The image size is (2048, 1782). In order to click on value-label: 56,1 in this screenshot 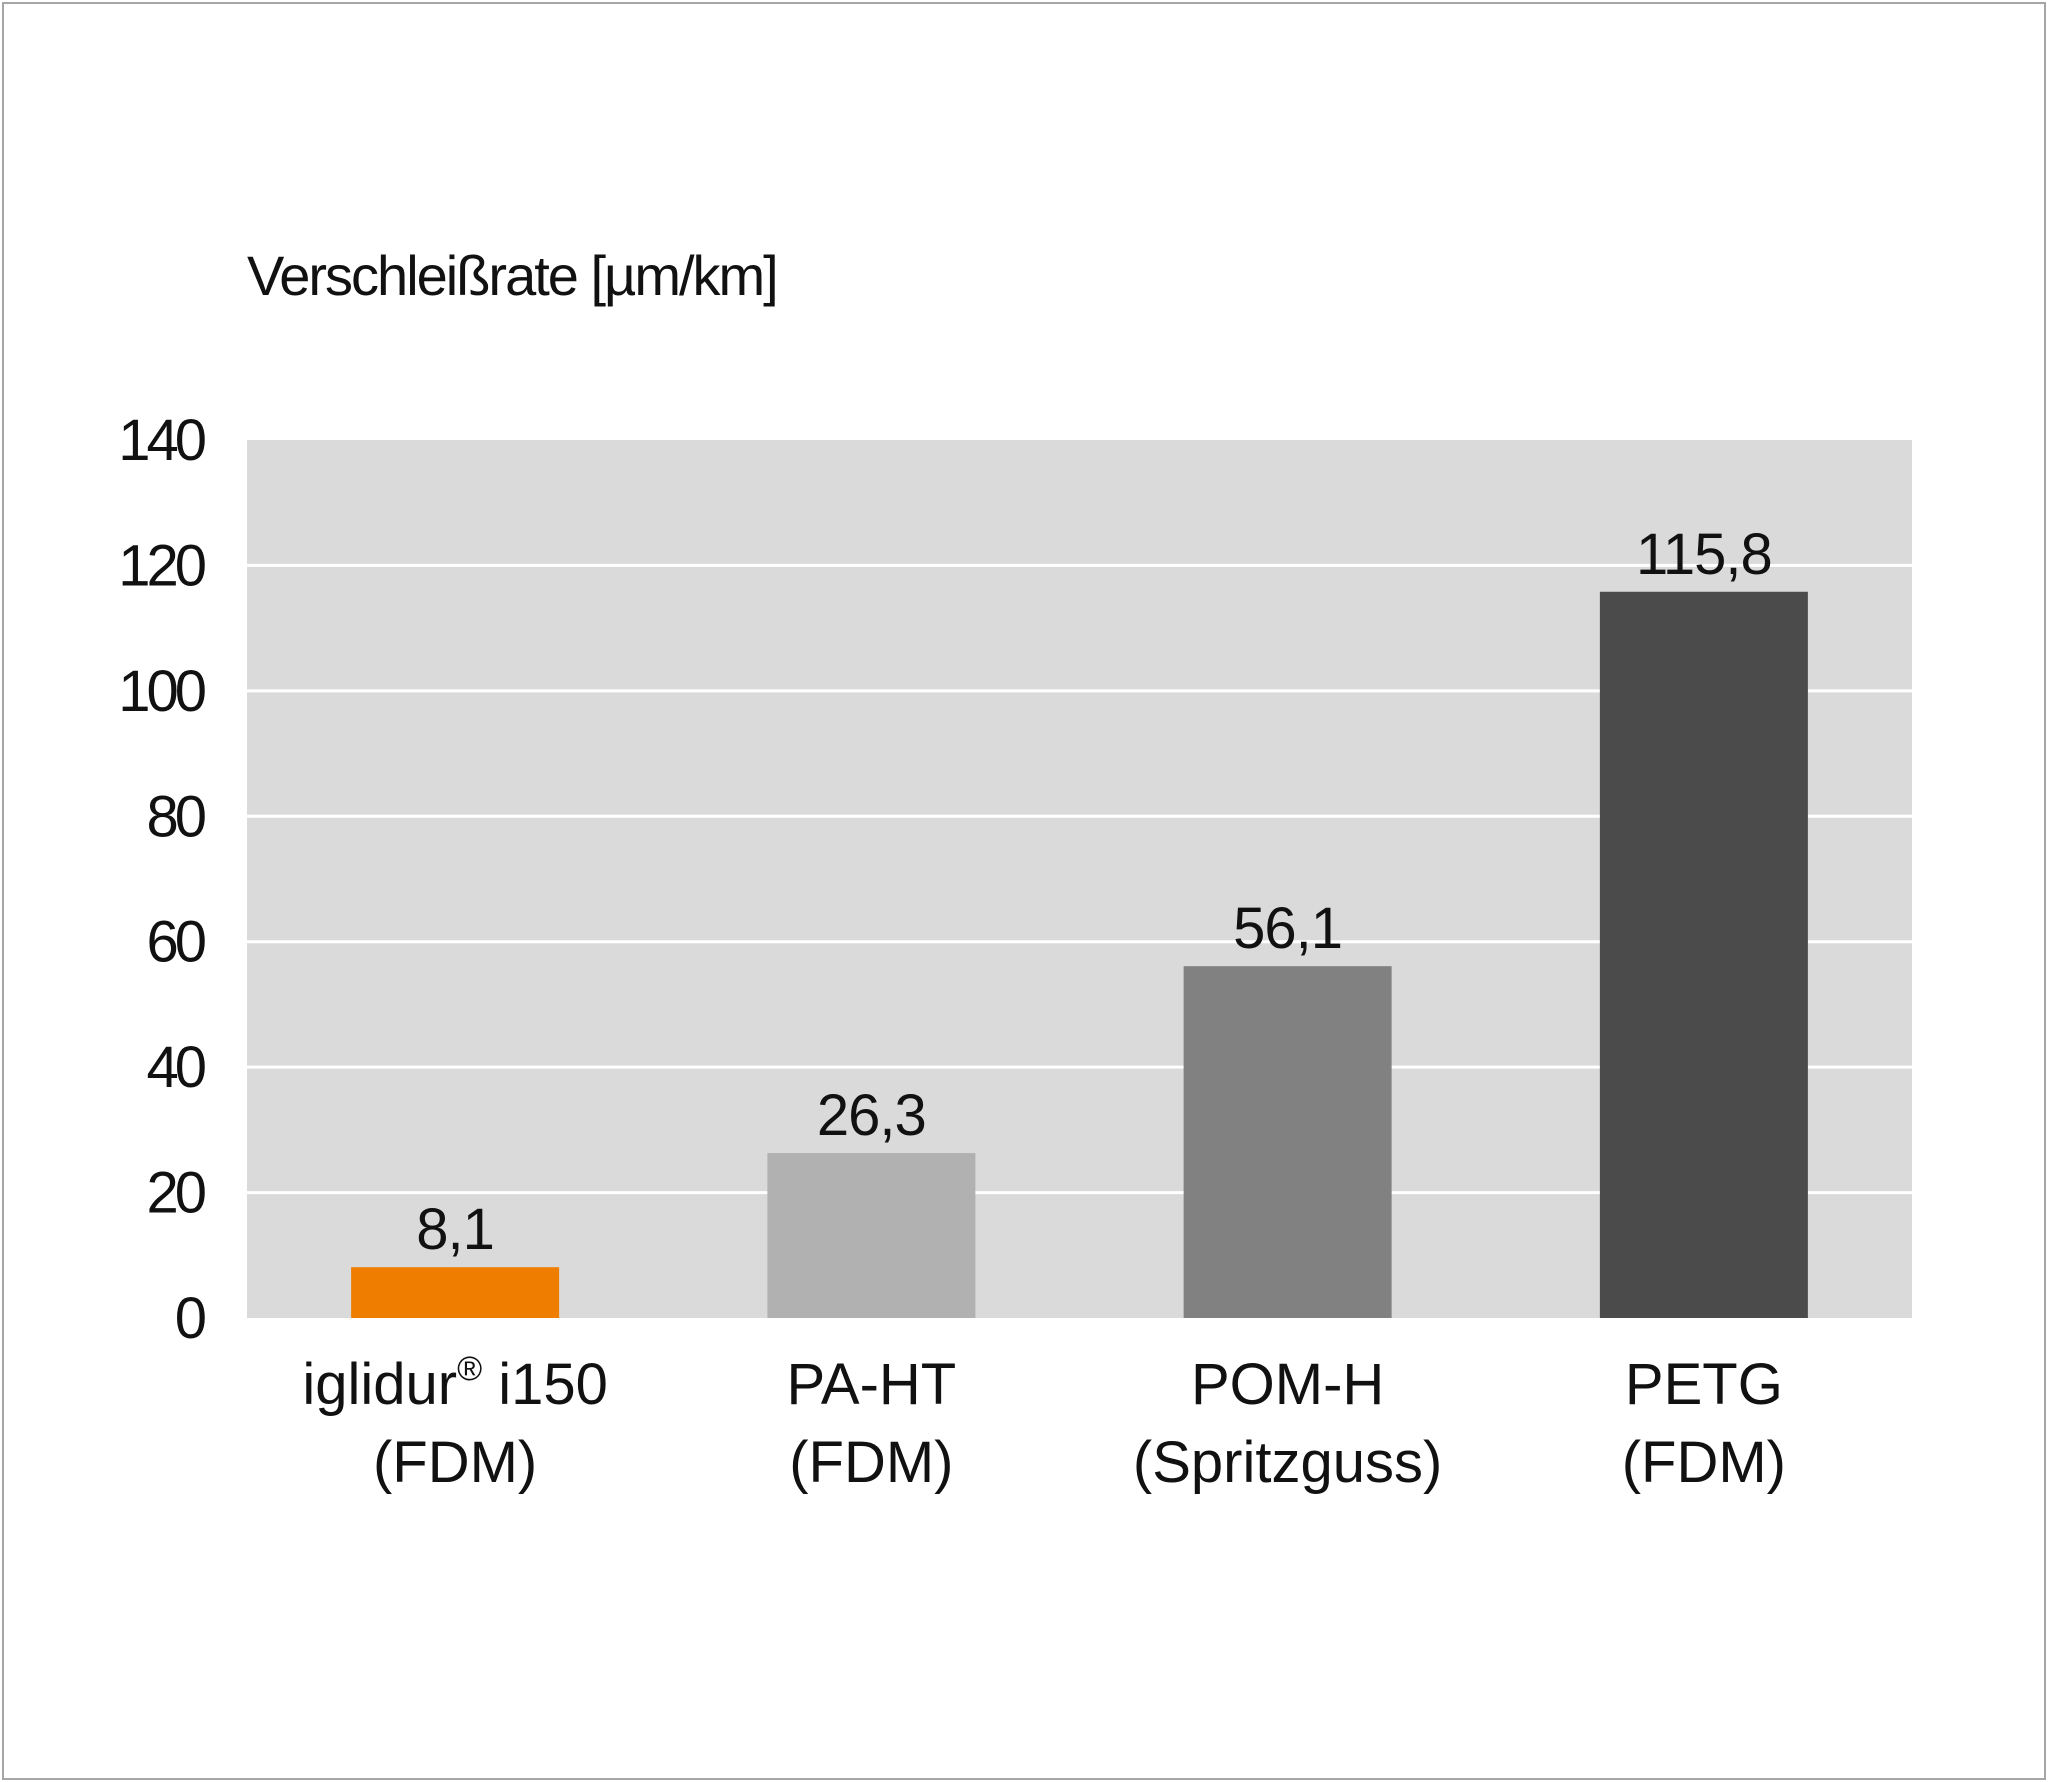, I will do `click(1287, 928)`.